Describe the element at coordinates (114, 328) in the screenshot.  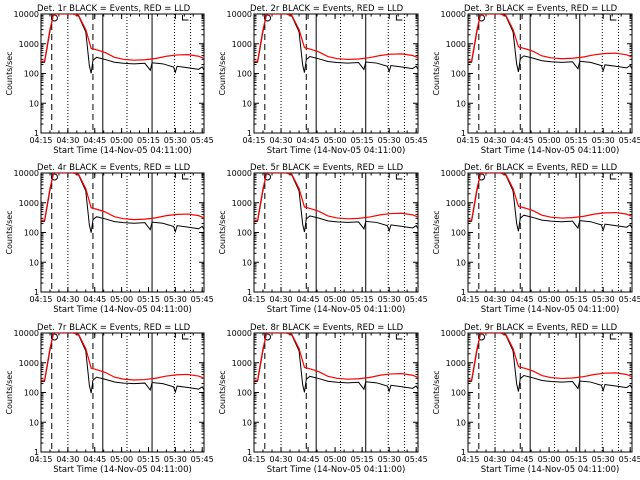
I see `panel-title: Det. 7r BLACK = Events, RED = LLD` at that location.